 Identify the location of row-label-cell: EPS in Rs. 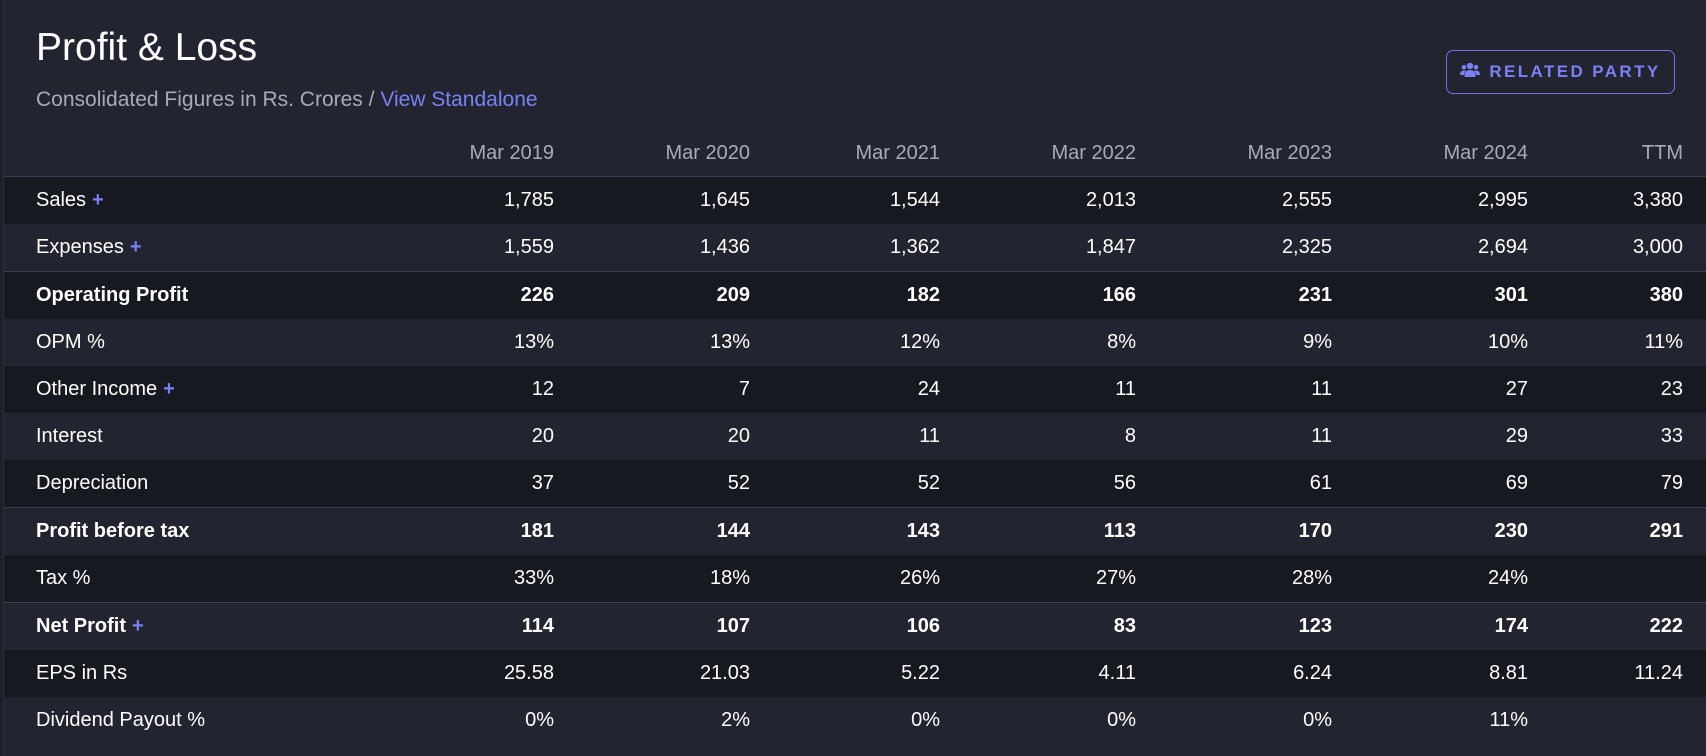
(184, 673).